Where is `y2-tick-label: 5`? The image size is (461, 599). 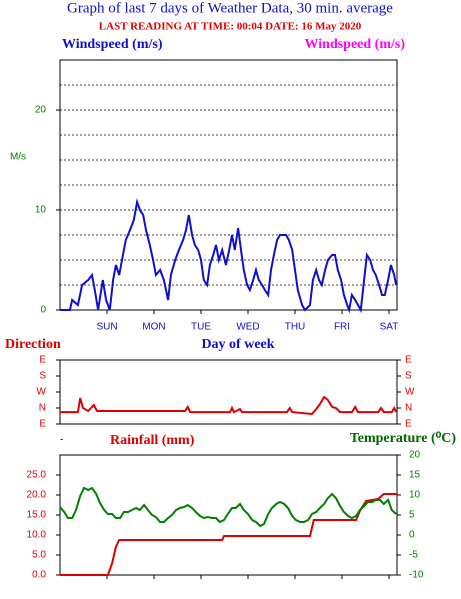
y2-tick-label: 5 is located at coordinates (412, 515).